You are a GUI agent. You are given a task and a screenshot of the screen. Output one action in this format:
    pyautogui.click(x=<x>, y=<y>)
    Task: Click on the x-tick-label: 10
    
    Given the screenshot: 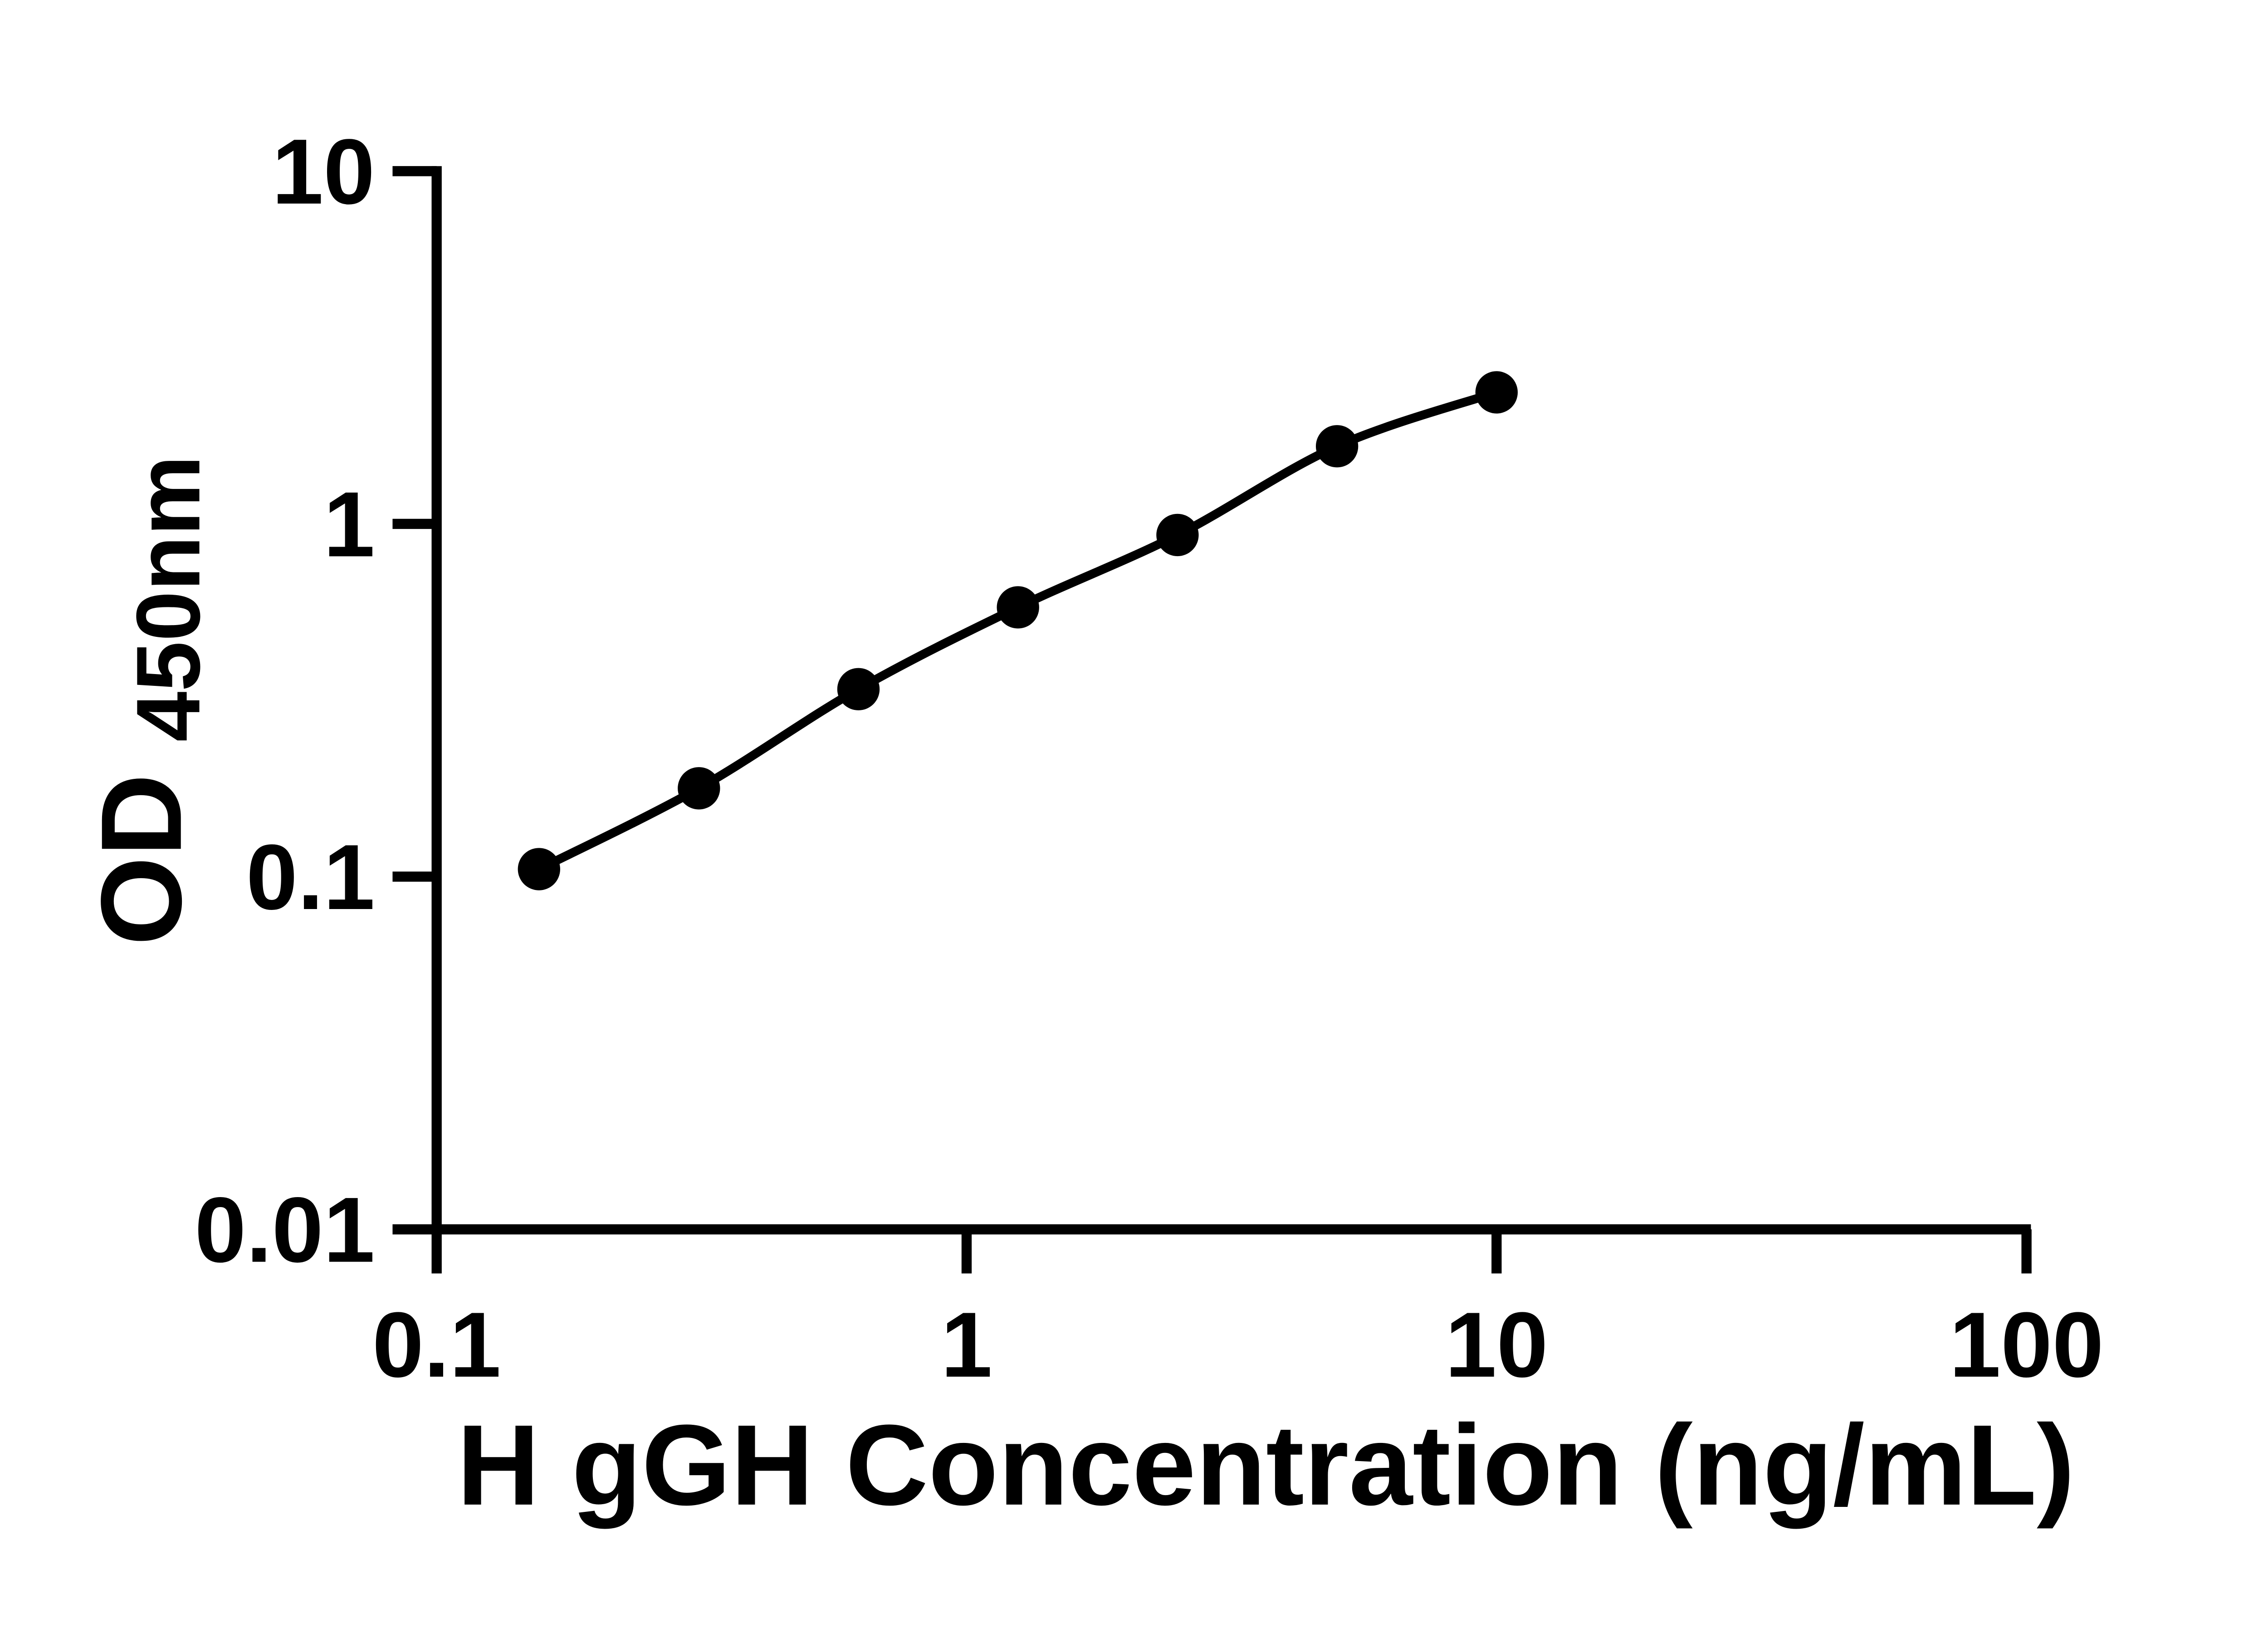 What is the action you would take?
    pyautogui.click(x=1497, y=1345)
    